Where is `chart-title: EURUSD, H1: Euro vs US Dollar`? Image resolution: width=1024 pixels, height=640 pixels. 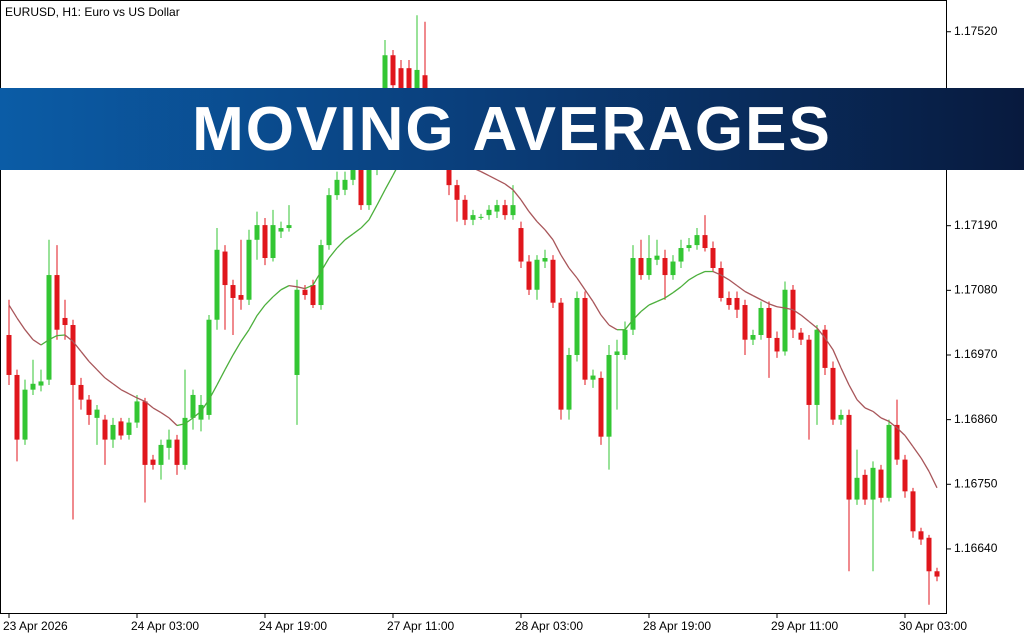
chart-title: EURUSD, H1: Euro vs US Dollar is located at coordinates (92, 12).